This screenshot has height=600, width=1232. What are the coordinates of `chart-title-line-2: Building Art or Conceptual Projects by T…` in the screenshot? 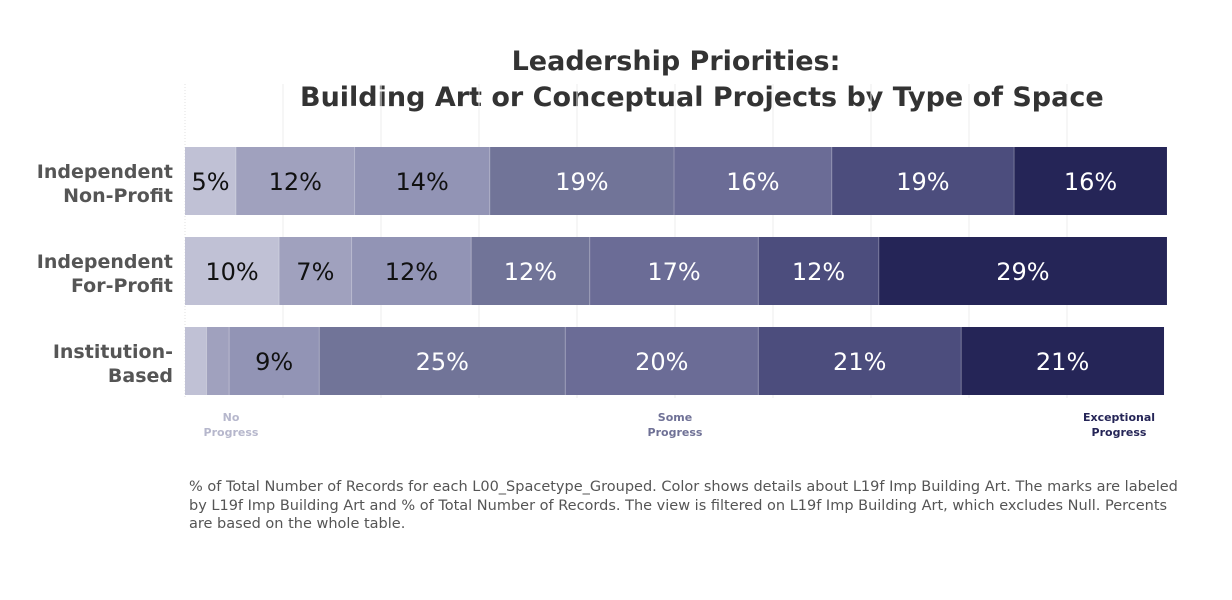 It's located at (702, 97).